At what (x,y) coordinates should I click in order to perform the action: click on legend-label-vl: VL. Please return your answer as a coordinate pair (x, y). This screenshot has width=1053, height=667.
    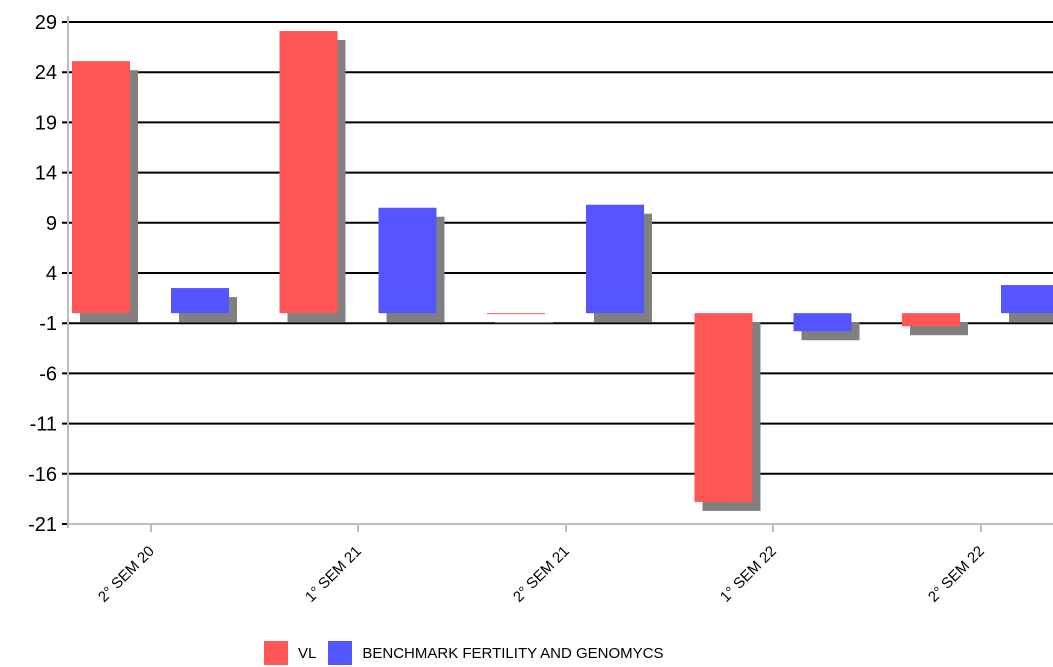
    Looking at the image, I should click on (307, 653).